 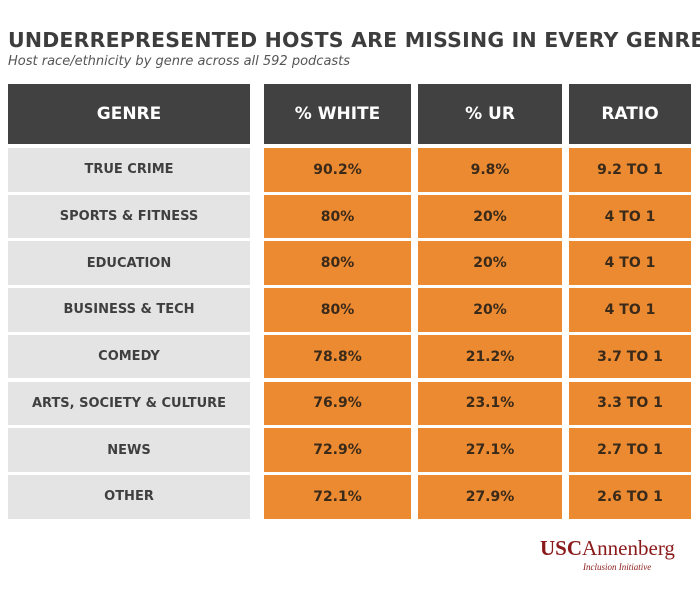 What do you see at coordinates (490, 496) in the screenshot?
I see `ur-cell: 27.9%` at bounding box center [490, 496].